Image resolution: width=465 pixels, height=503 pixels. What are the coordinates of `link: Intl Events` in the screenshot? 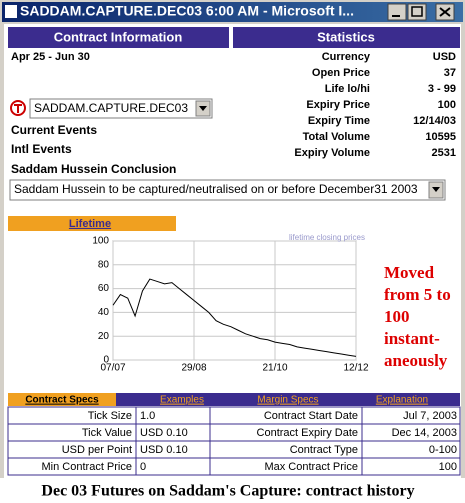 It's located at (41, 149).